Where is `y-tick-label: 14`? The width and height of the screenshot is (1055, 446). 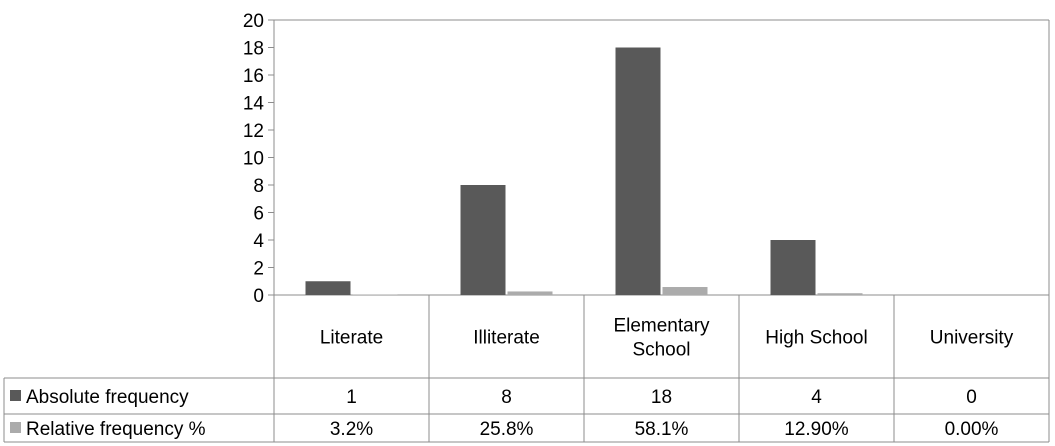
y-tick-label: 14 is located at coordinates (254, 104).